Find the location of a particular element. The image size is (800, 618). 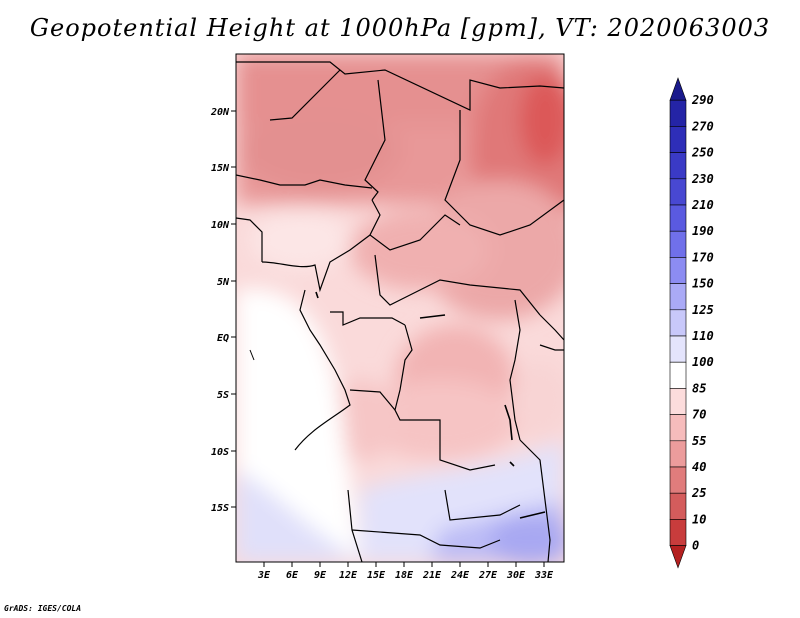

lat-label: 20N is located at coordinates (220, 112).